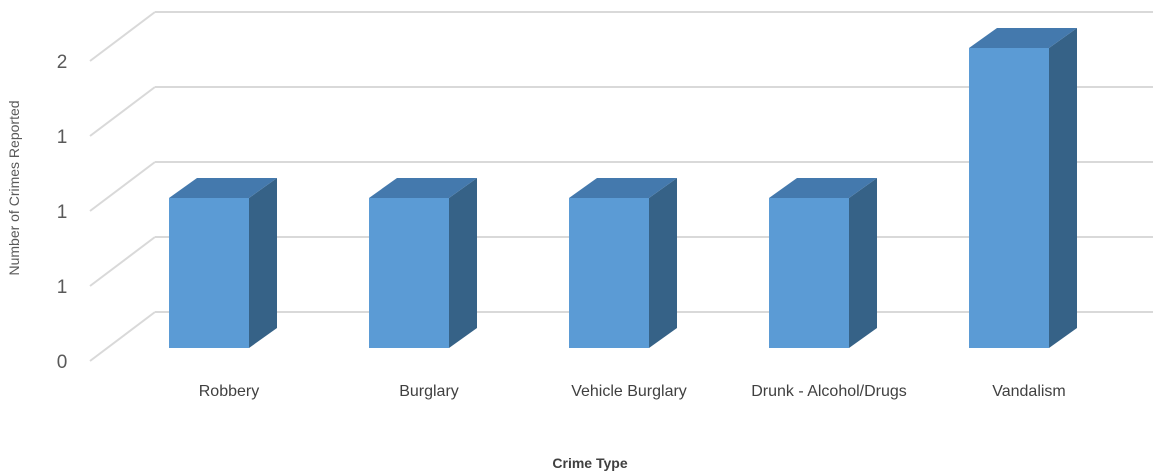 The width and height of the screenshot is (1153, 476). Describe the element at coordinates (629, 391) in the screenshot. I see `x-tick-label: Vehicle Burglary` at that location.